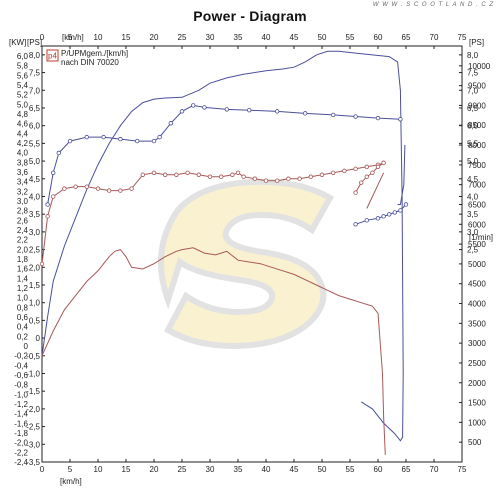 Image resolution: width=500 pixels, height=500 pixels. What do you see at coordinates (23, 336) in the screenshot?
I see `kw-tick-29: 0,2` at bounding box center [23, 336].